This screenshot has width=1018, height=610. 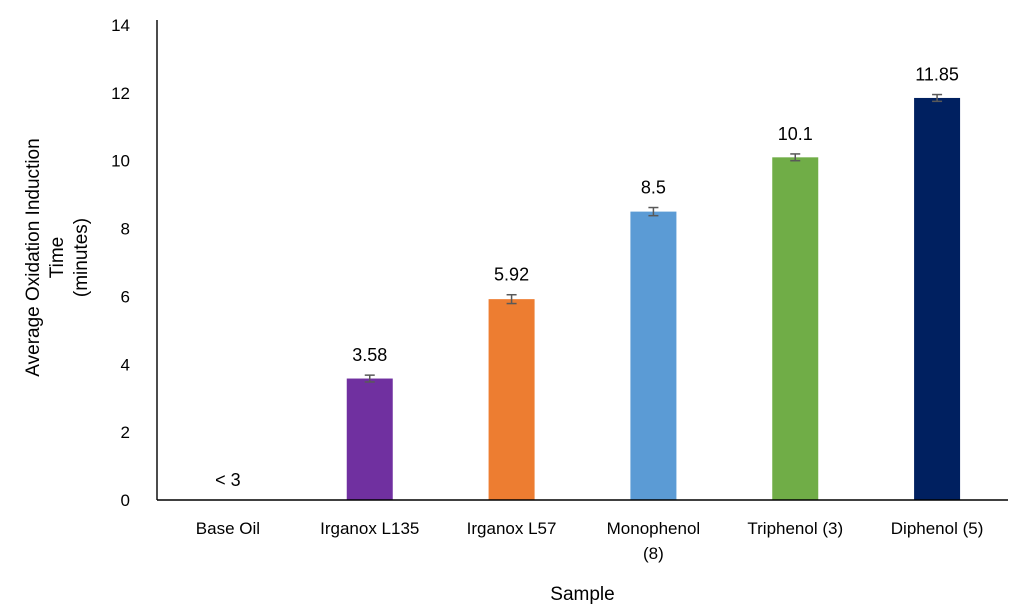 What do you see at coordinates (125, 500) in the screenshot?
I see `y-tick-label: 0` at bounding box center [125, 500].